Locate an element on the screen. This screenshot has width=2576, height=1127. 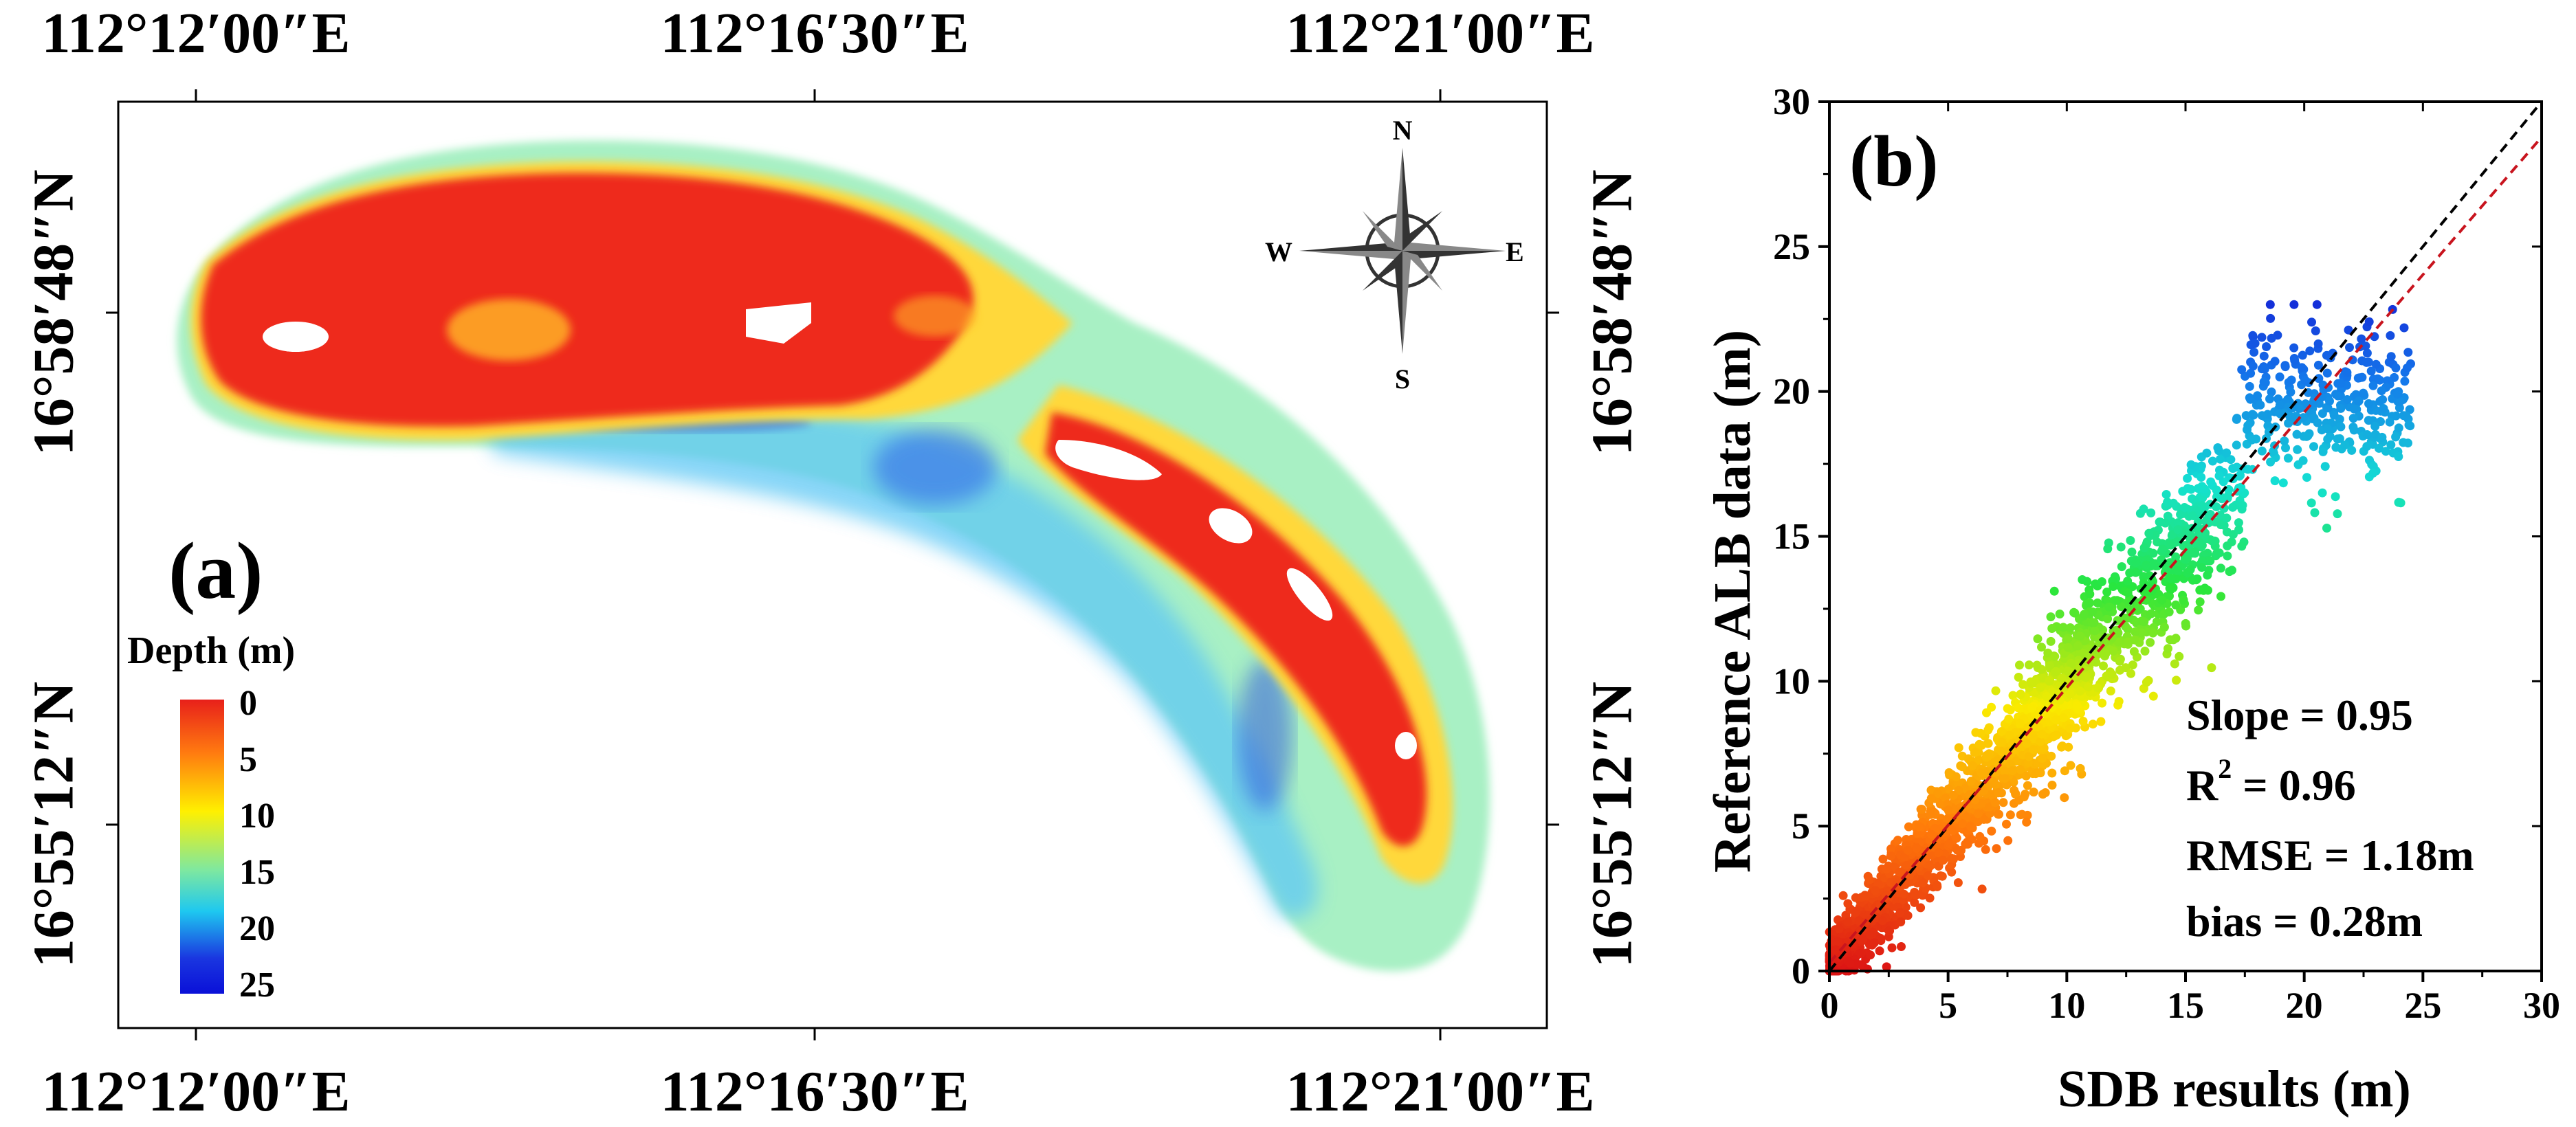
x-tick-label: 15 is located at coordinates (2185, 1006).